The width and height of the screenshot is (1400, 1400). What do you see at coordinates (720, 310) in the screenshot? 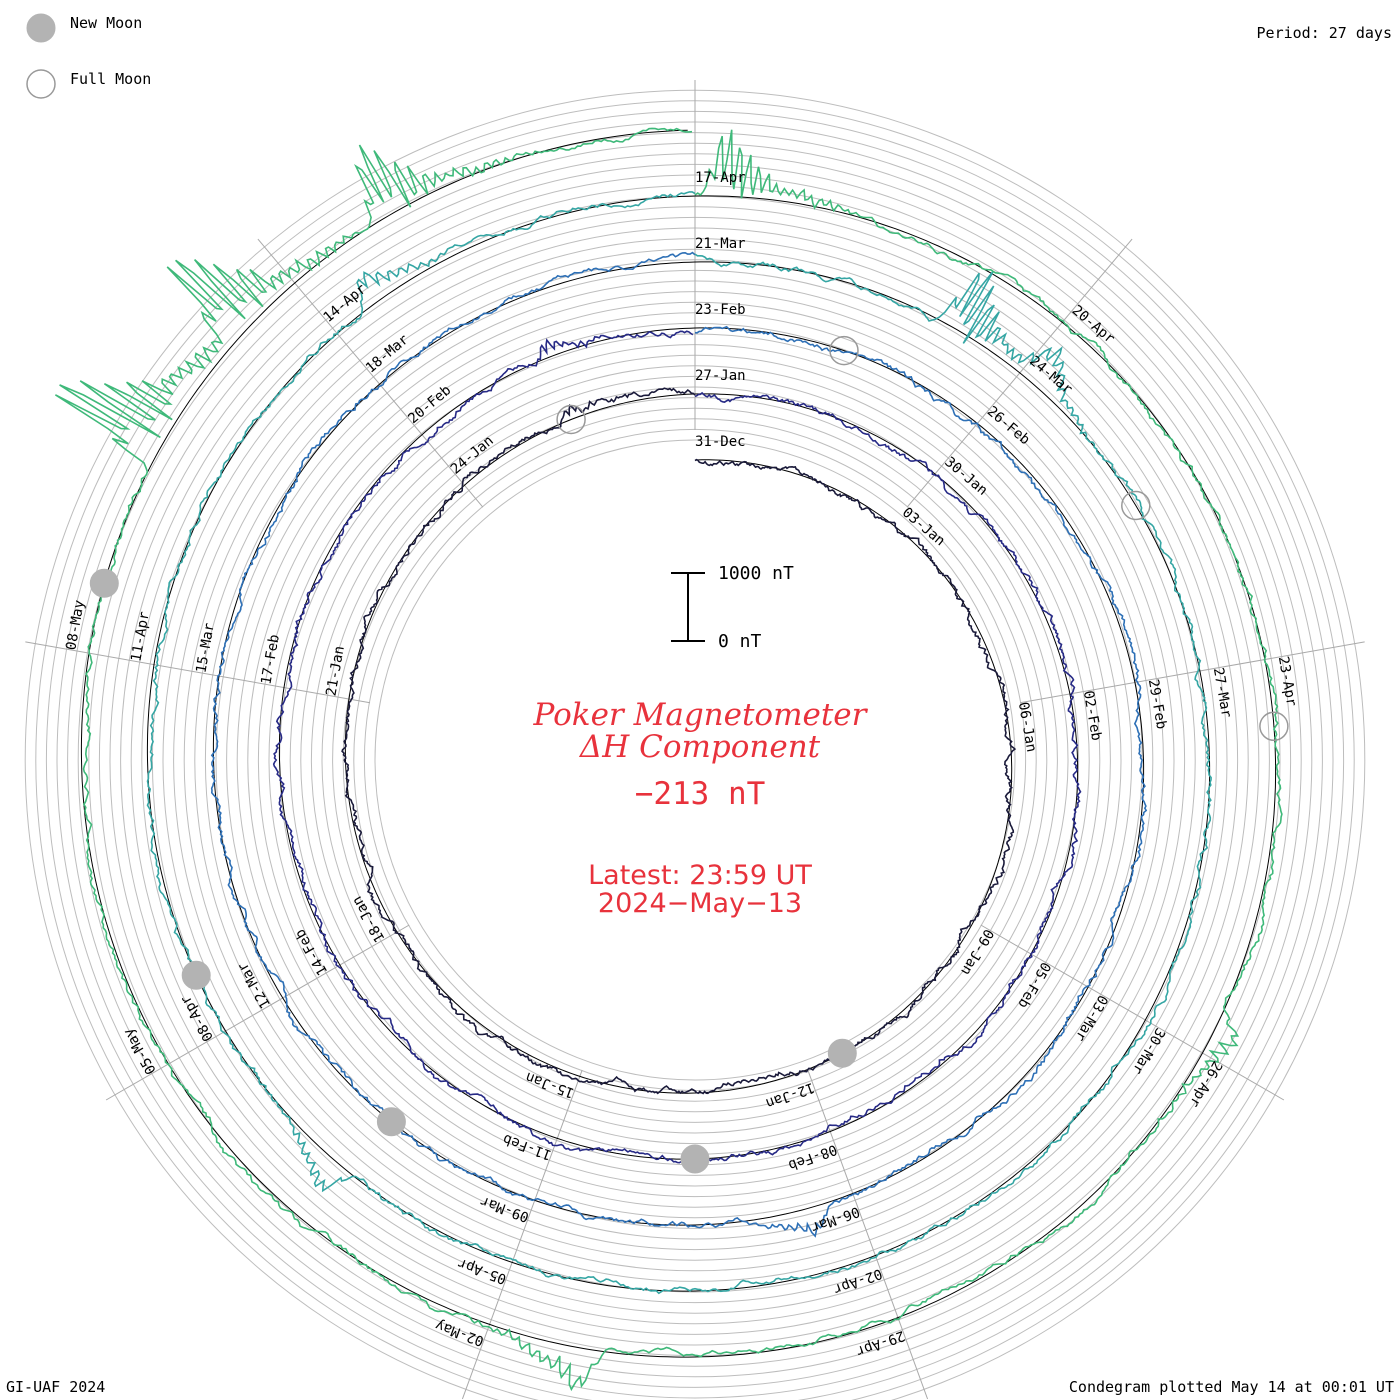
I see `date-label: 23-Feb` at bounding box center [720, 310].